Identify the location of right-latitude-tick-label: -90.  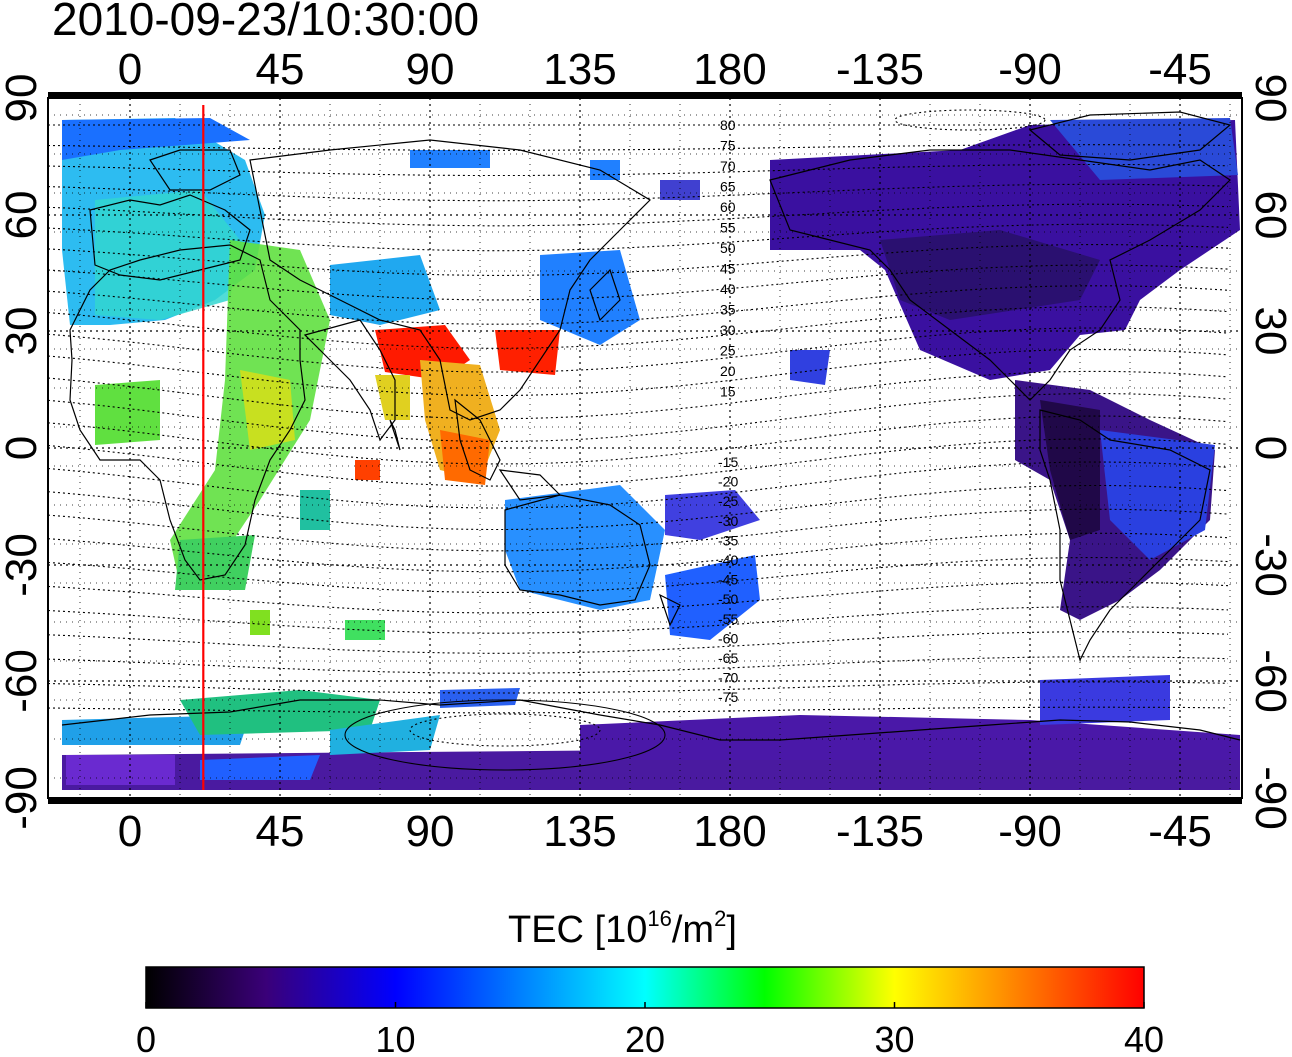
(1269, 798).